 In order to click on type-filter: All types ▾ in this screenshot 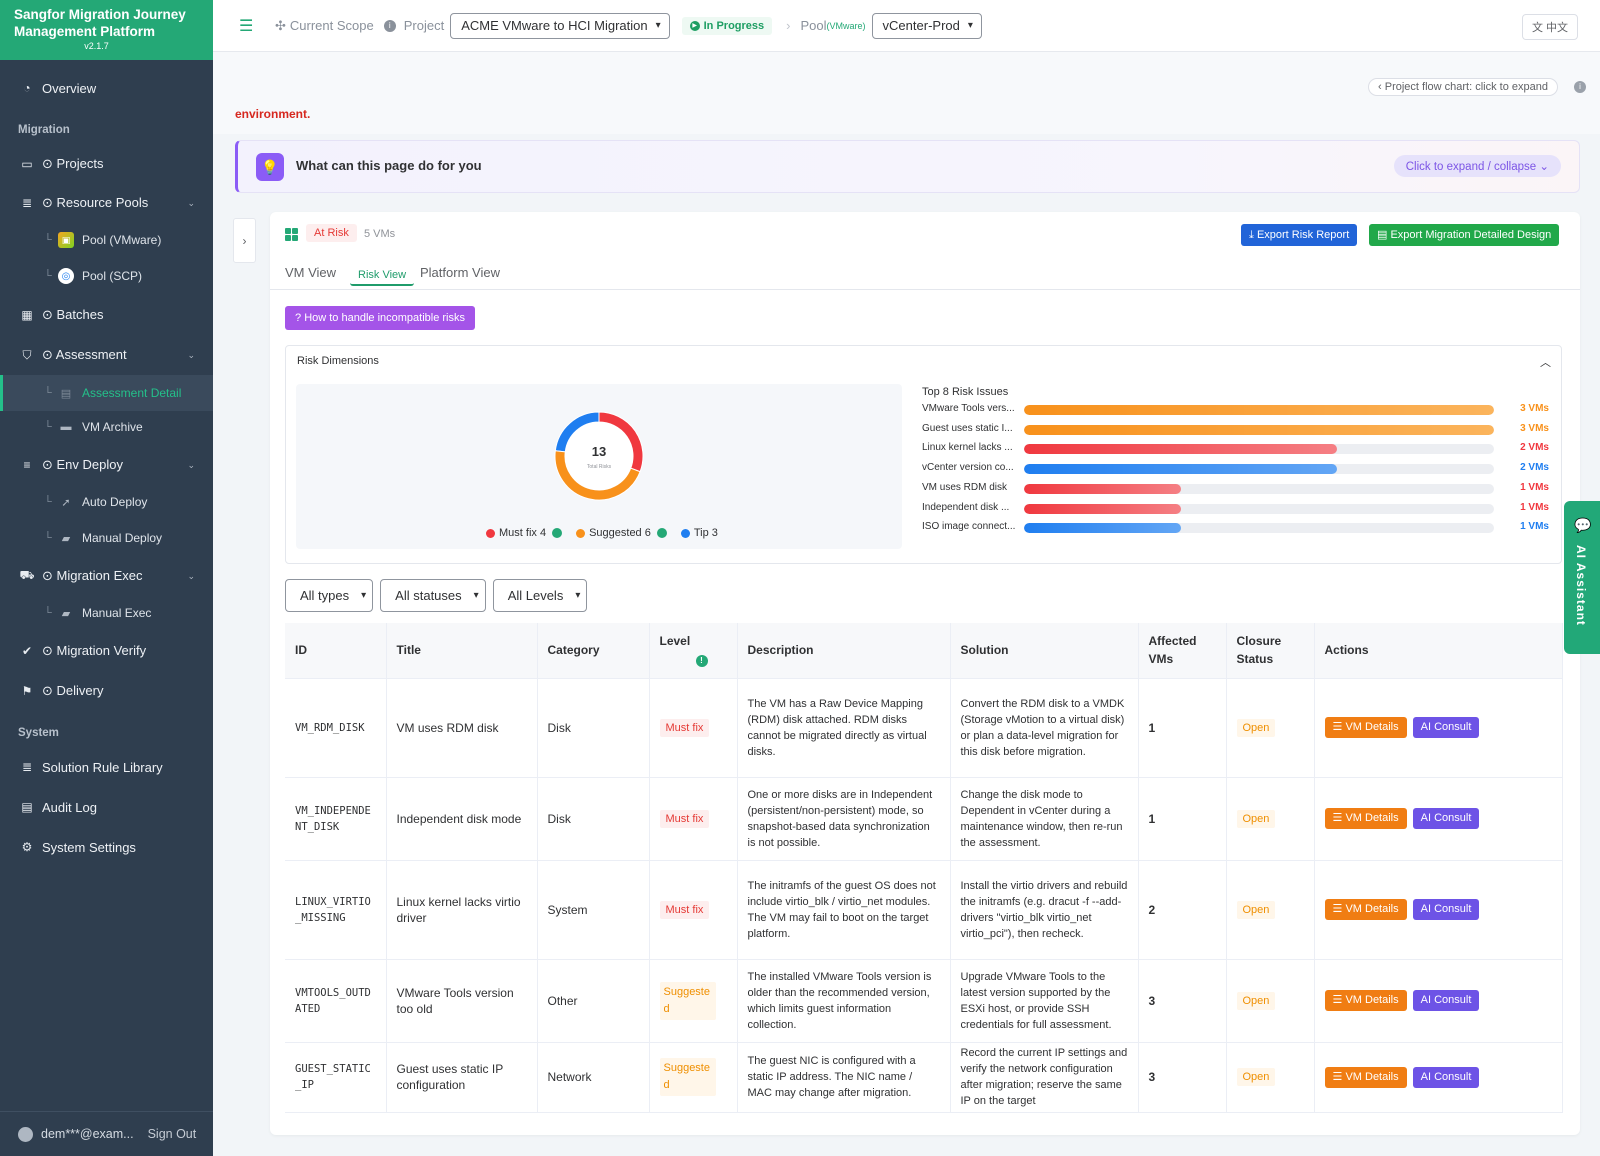, I will do `click(329, 595)`.